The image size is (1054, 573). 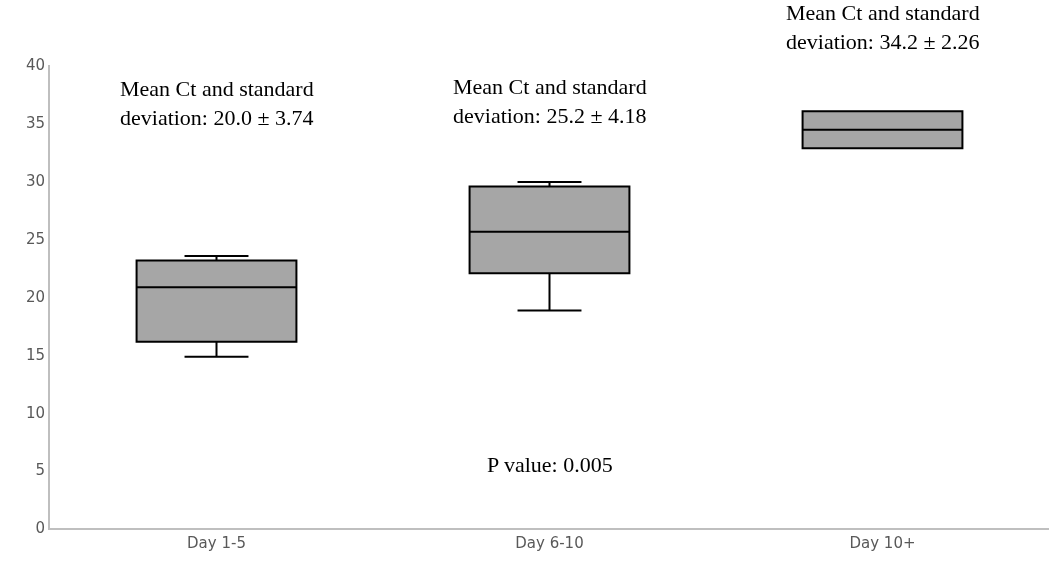 I want to click on y-tick-label: 15, so click(x=35, y=354).